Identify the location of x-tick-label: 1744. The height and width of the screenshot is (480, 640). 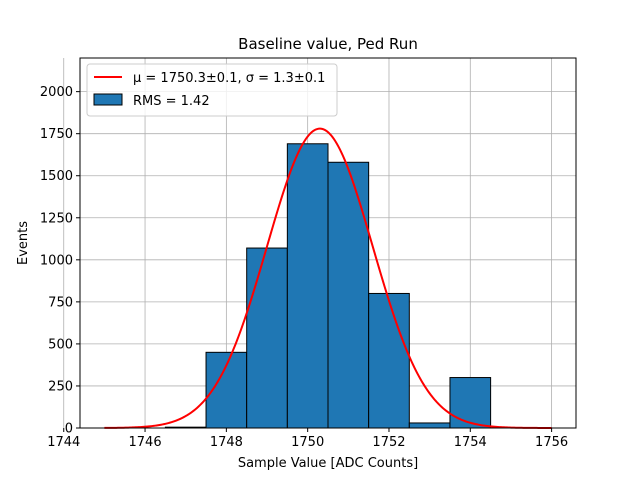
(63, 442).